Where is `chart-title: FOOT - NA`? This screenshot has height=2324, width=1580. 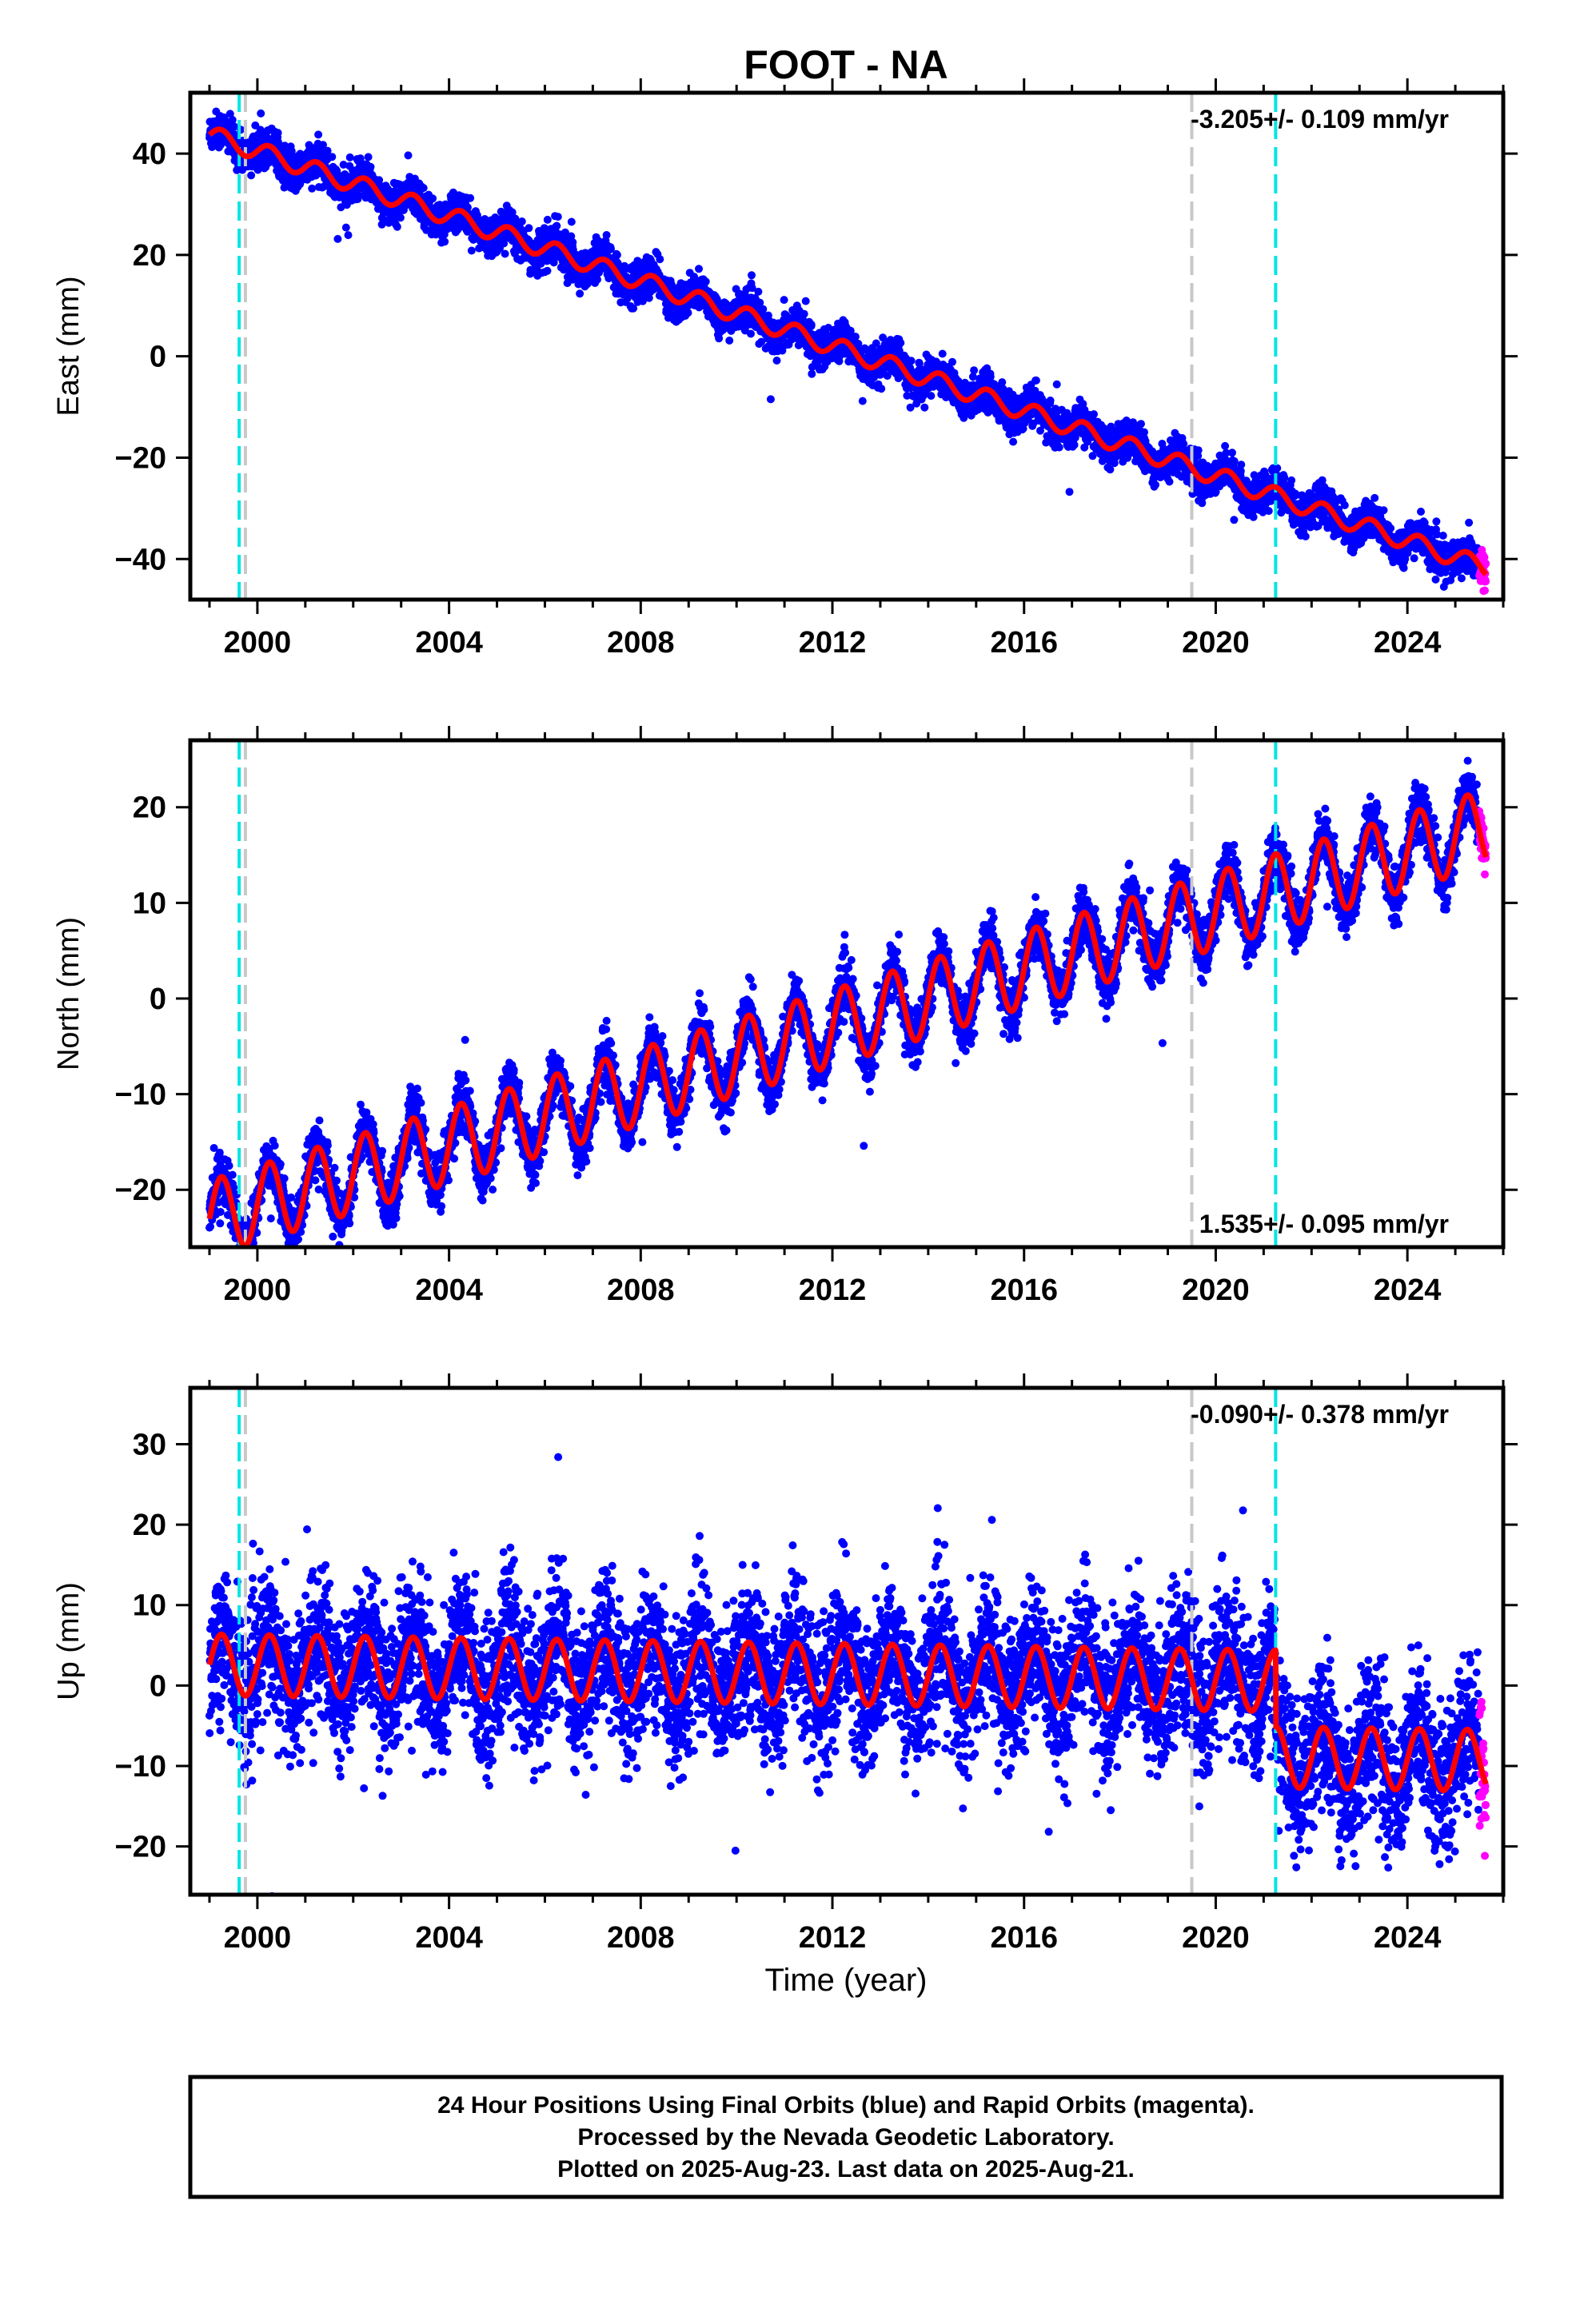
chart-title: FOOT - NA is located at coordinates (846, 64).